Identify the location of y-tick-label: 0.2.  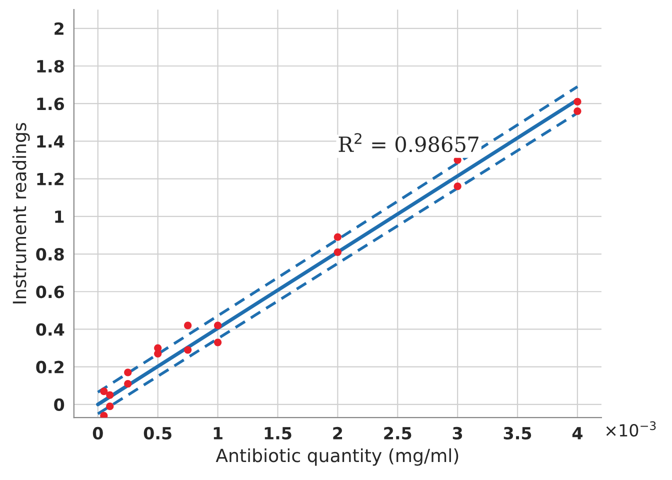
(50, 367).